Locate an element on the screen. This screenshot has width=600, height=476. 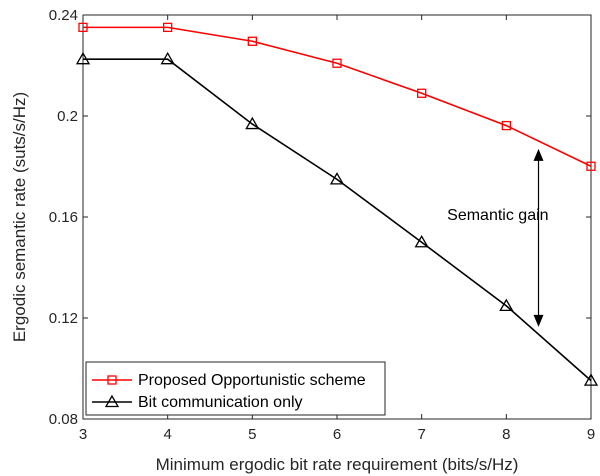
legend-label: Proposed Opportunistic scheme is located at coordinates (252, 380).